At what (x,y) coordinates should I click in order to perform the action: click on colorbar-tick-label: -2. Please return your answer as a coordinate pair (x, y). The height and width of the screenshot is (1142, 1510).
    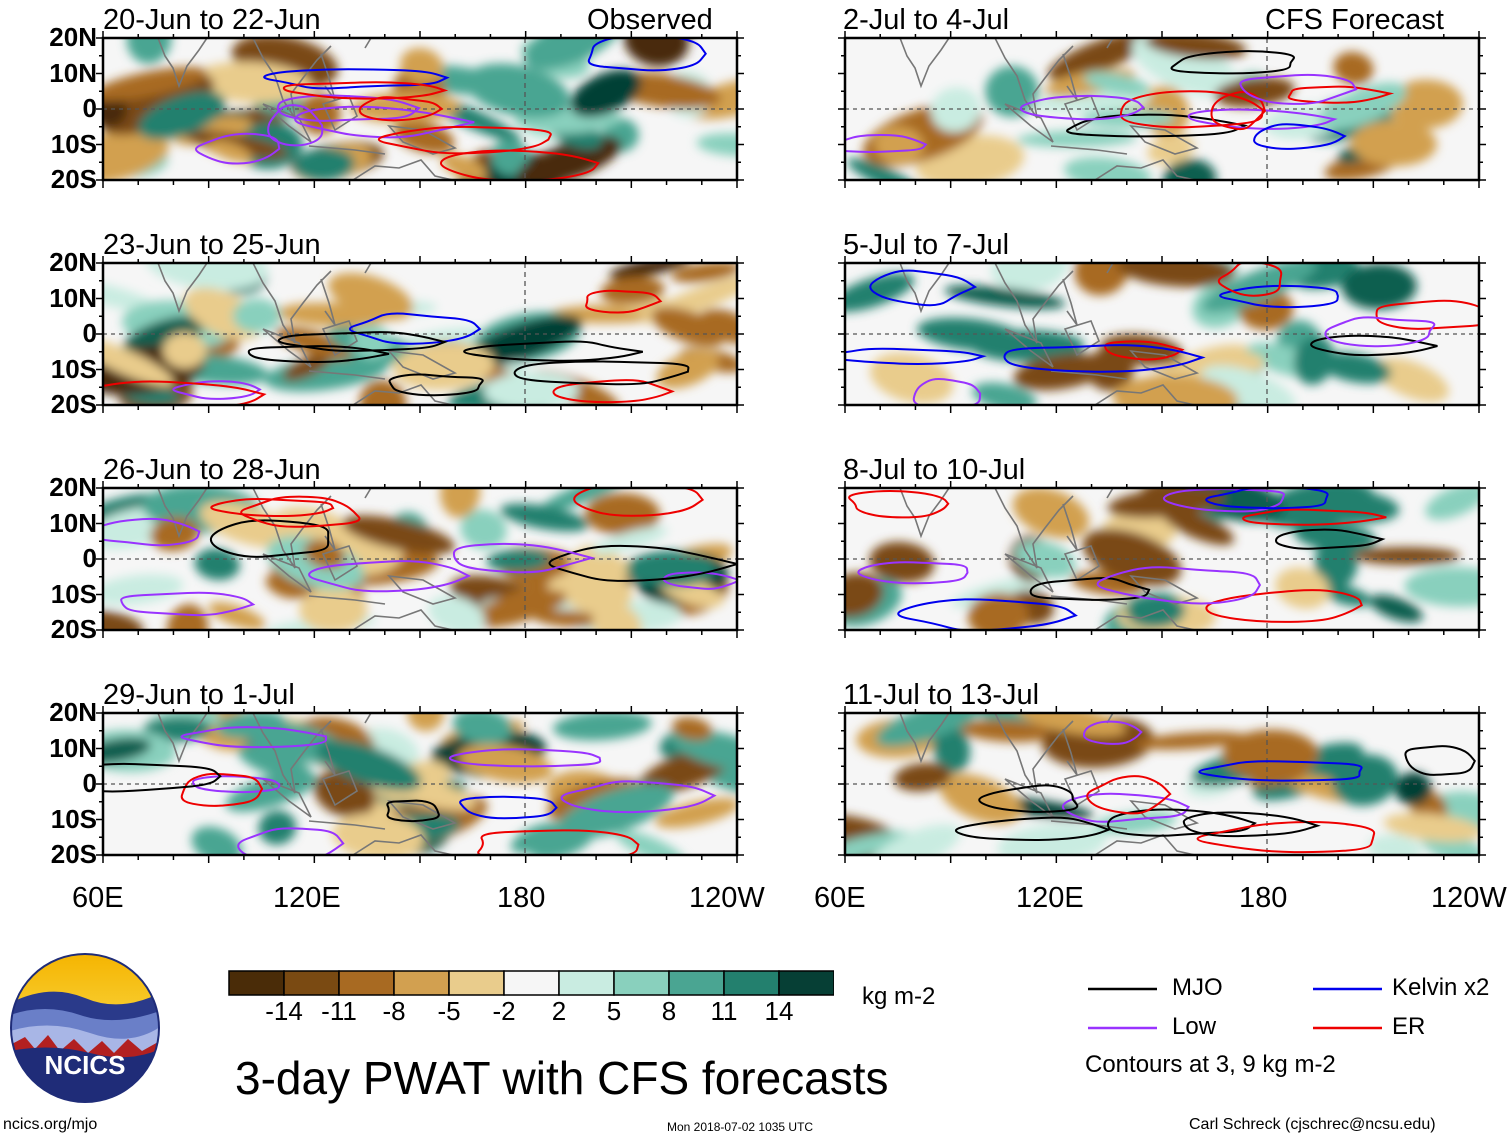
    Looking at the image, I should click on (504, 1011).